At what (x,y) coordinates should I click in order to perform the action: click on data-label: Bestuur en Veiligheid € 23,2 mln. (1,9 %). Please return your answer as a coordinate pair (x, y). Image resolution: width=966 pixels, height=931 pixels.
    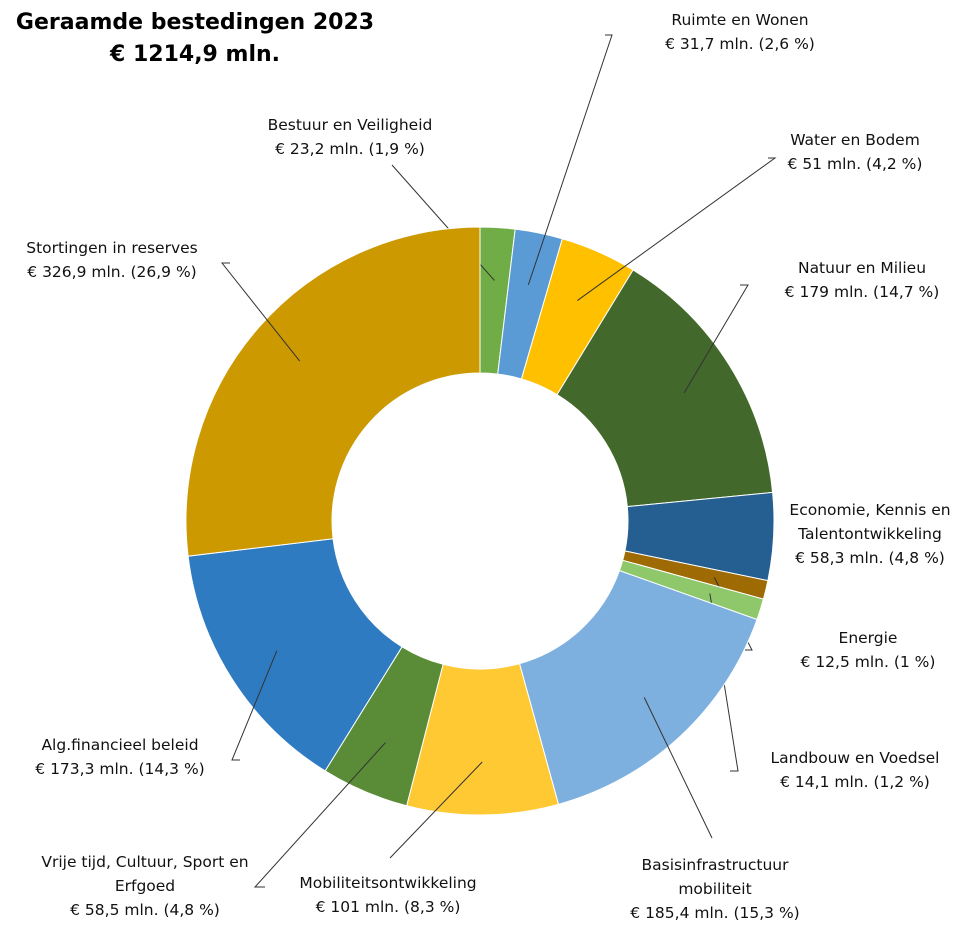
    Looking at the image, I should click on (350, 137).